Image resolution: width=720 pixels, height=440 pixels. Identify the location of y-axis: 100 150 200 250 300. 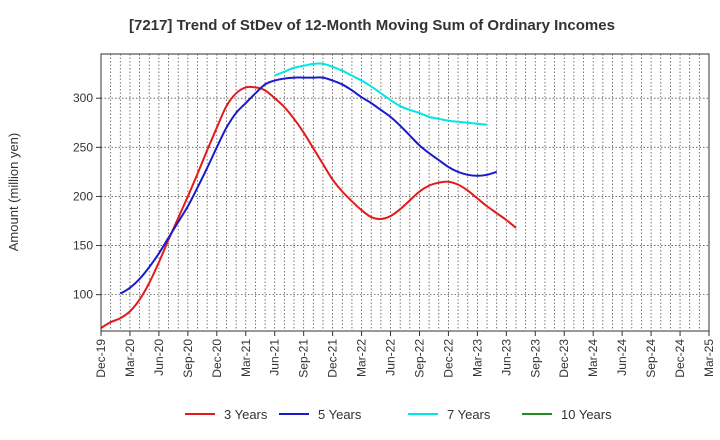
(87, 196).